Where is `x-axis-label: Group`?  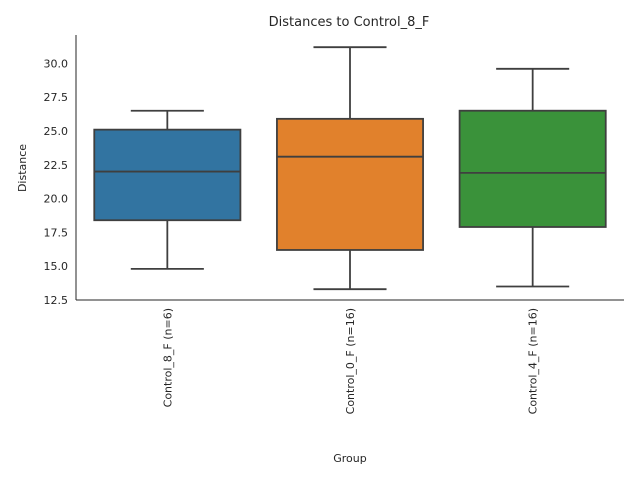 x-axis-label: Group is located at coordinates (350, 458).